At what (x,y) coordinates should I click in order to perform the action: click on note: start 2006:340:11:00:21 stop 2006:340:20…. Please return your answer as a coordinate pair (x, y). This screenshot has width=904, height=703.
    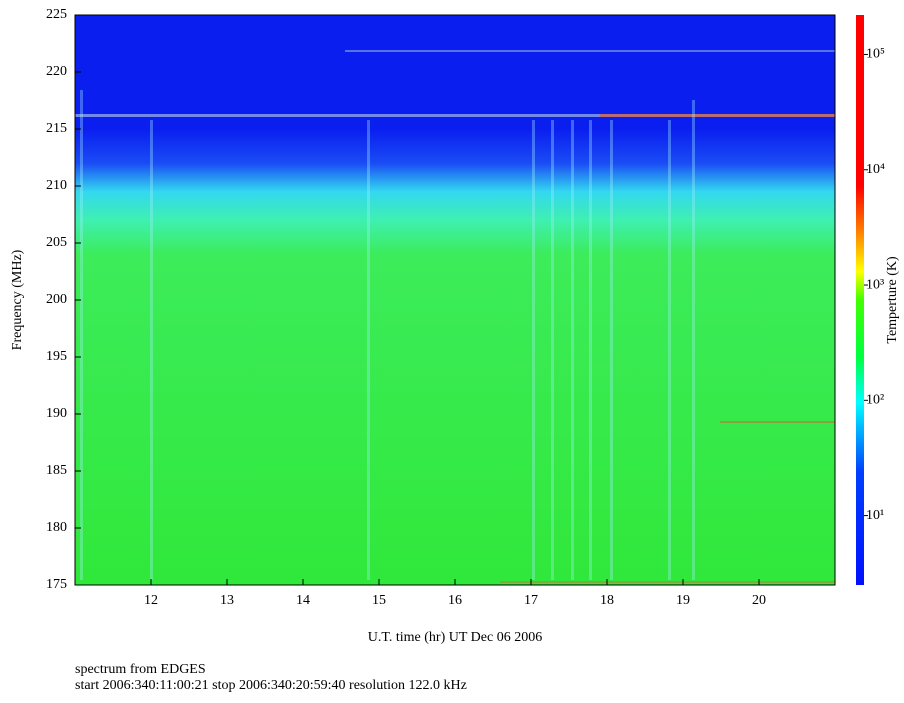
    Looking at the image, I should click on (271, 685).